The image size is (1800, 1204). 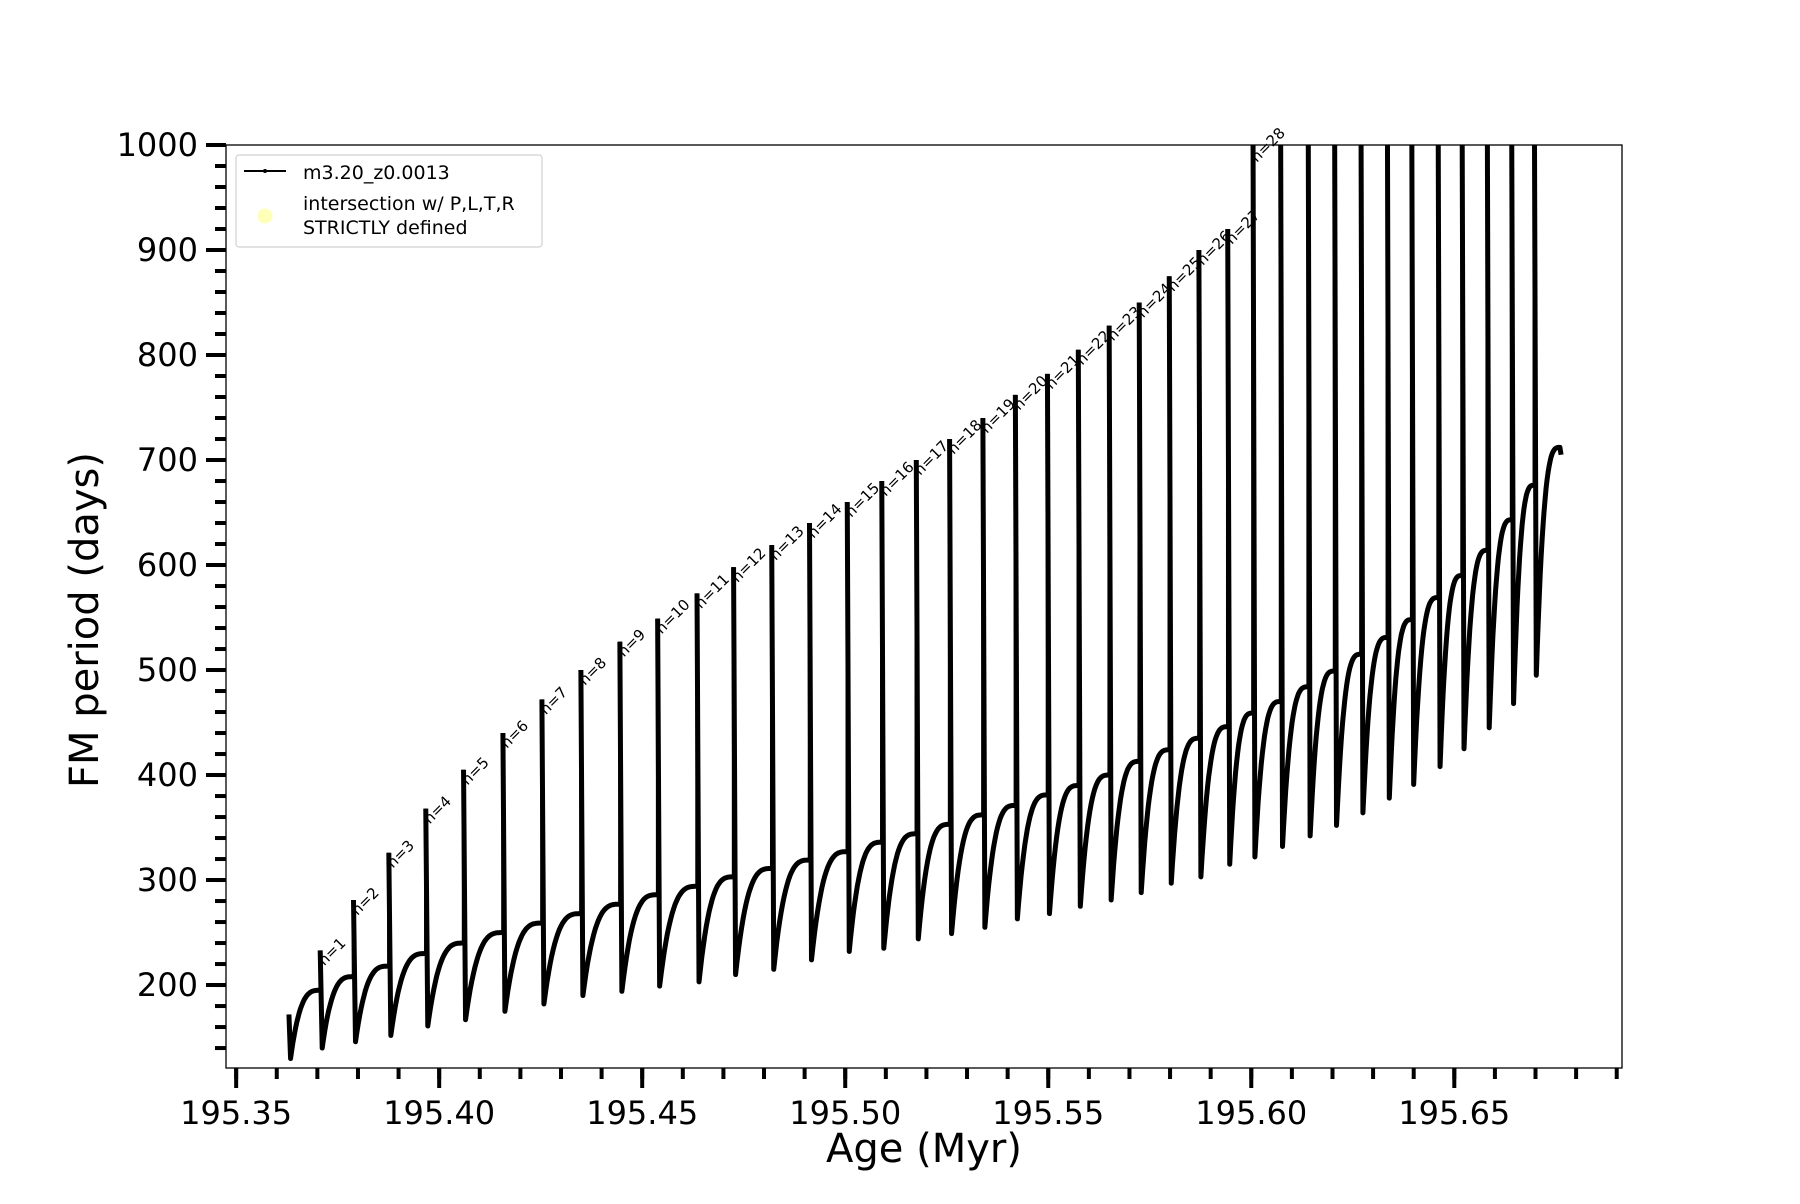 What do you see at coordinates (167, 880) in the screenshot?
I see `y-tick-label: 300` at bounding box center [167, 880].